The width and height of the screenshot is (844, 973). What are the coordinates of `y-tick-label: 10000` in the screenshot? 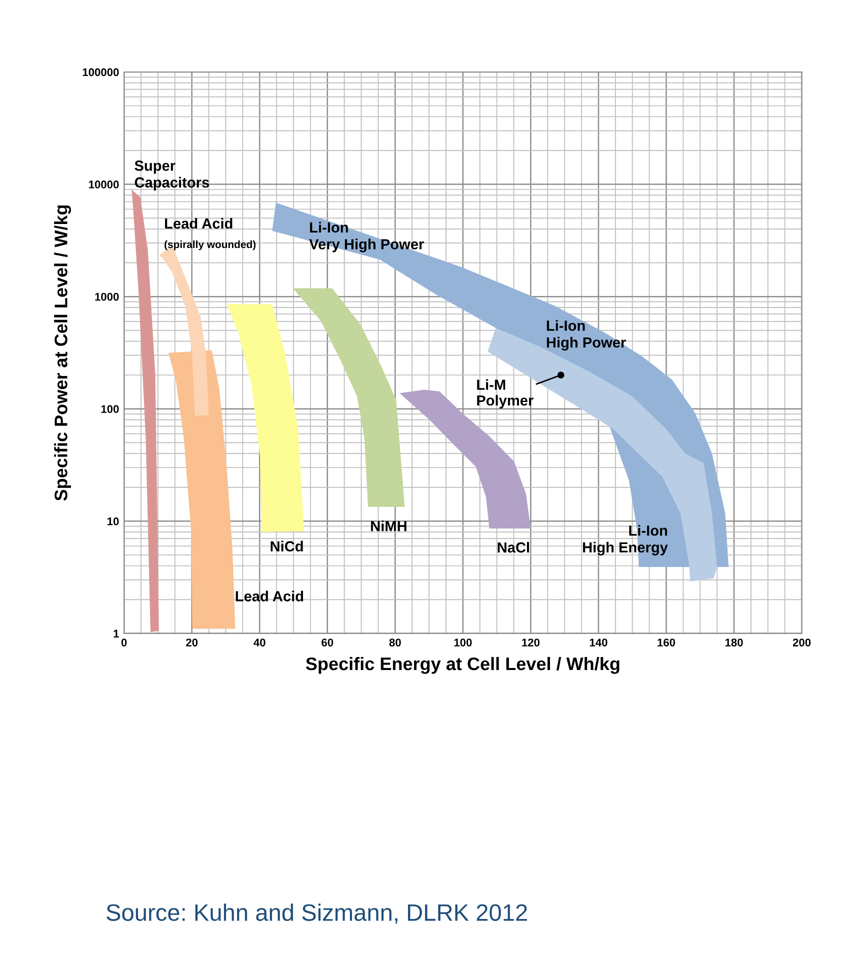 It's located at (104, 184).